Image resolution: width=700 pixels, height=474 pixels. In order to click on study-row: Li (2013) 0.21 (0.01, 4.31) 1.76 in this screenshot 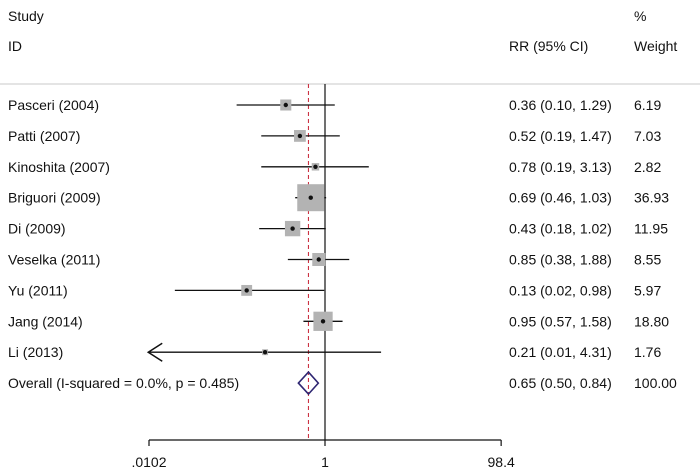, I will do `click(334, 352)`.